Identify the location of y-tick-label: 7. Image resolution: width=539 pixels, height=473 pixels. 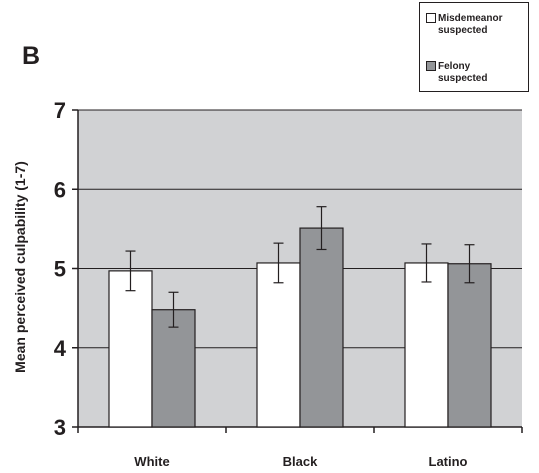
(60, 110).